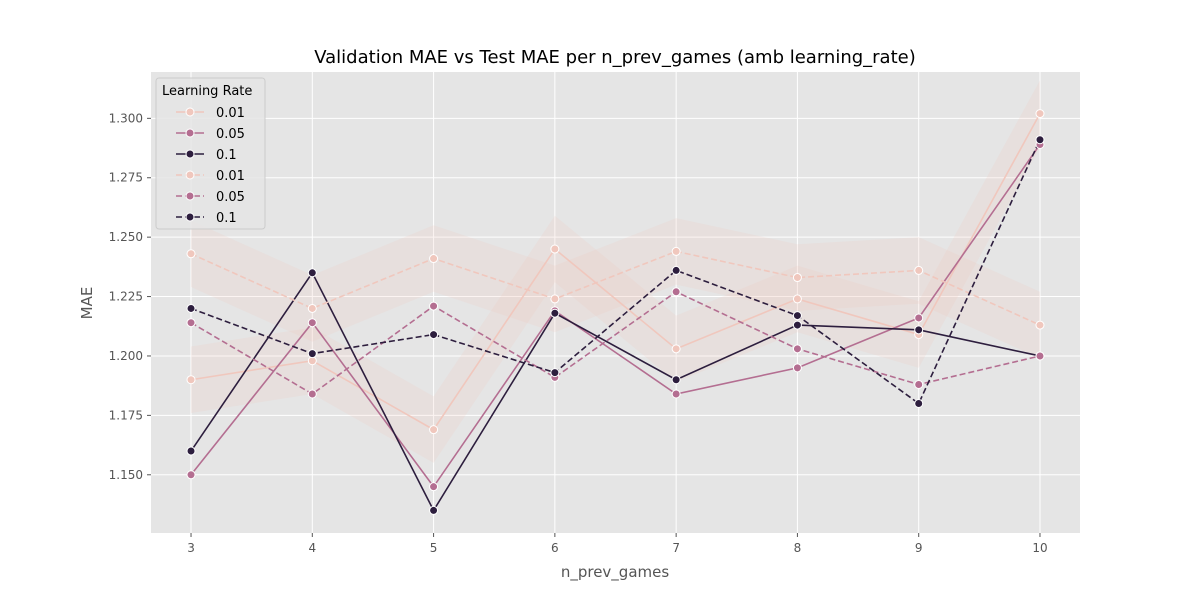 The width and height of the screenshot is (1200, 600). I want to click on x-tick-label: 7, so click(676, 548).